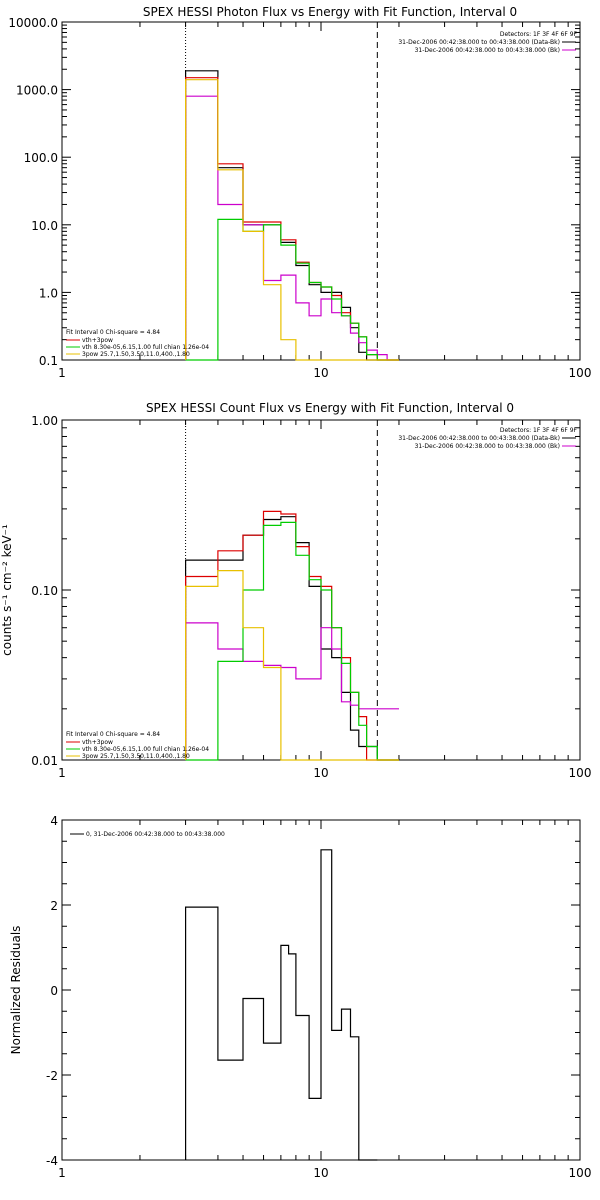 This screenshot has width=600, height=1200. I want to click on count-flux-series-vth, so click(292, 641).